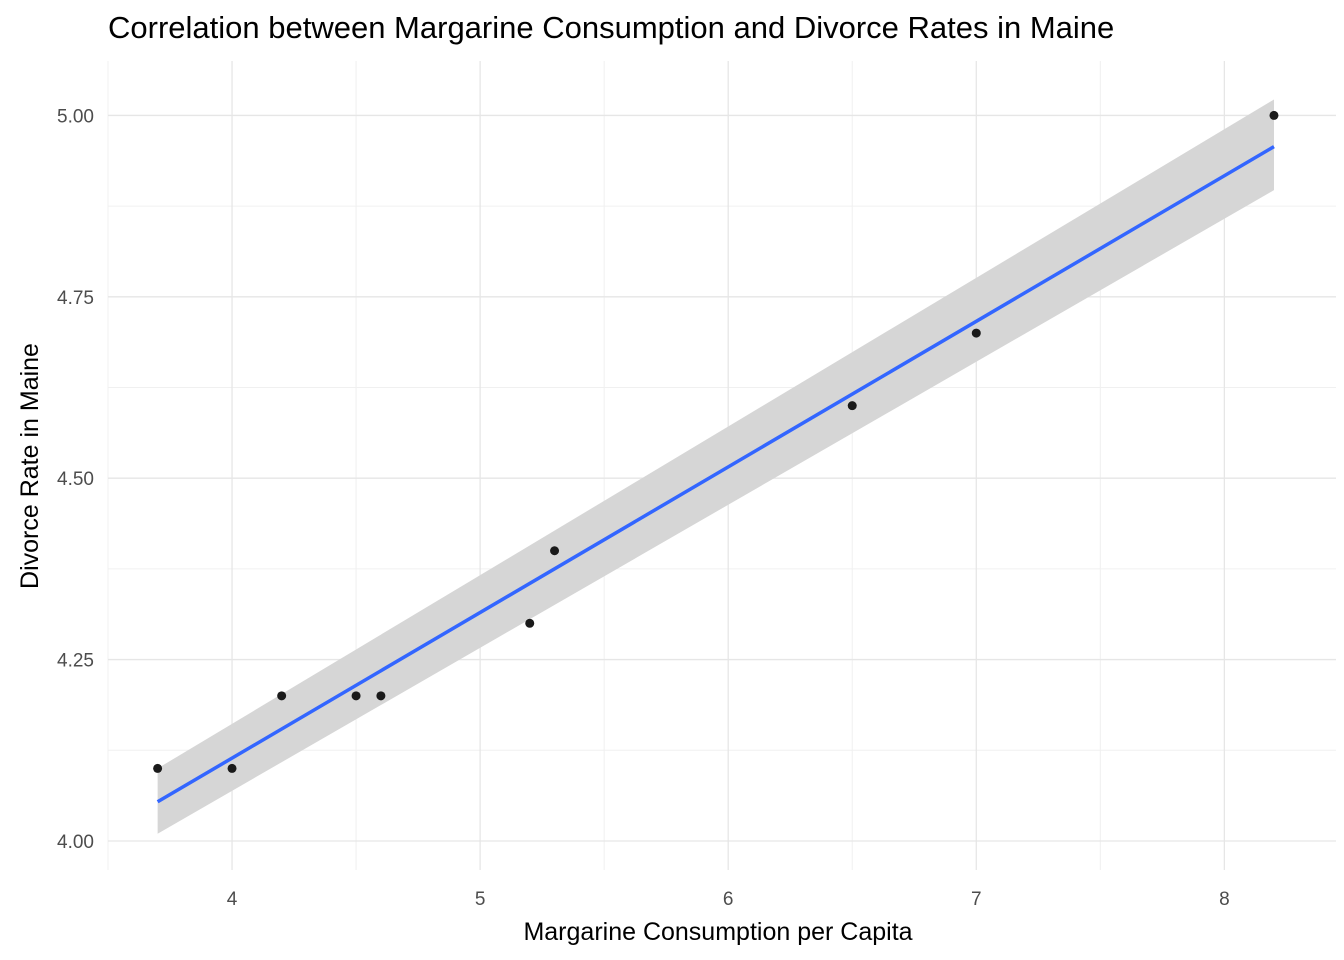 The height and width of the screenshot is (960, 1344). I want to click on x-tick-label: 6, so click(728, 899).